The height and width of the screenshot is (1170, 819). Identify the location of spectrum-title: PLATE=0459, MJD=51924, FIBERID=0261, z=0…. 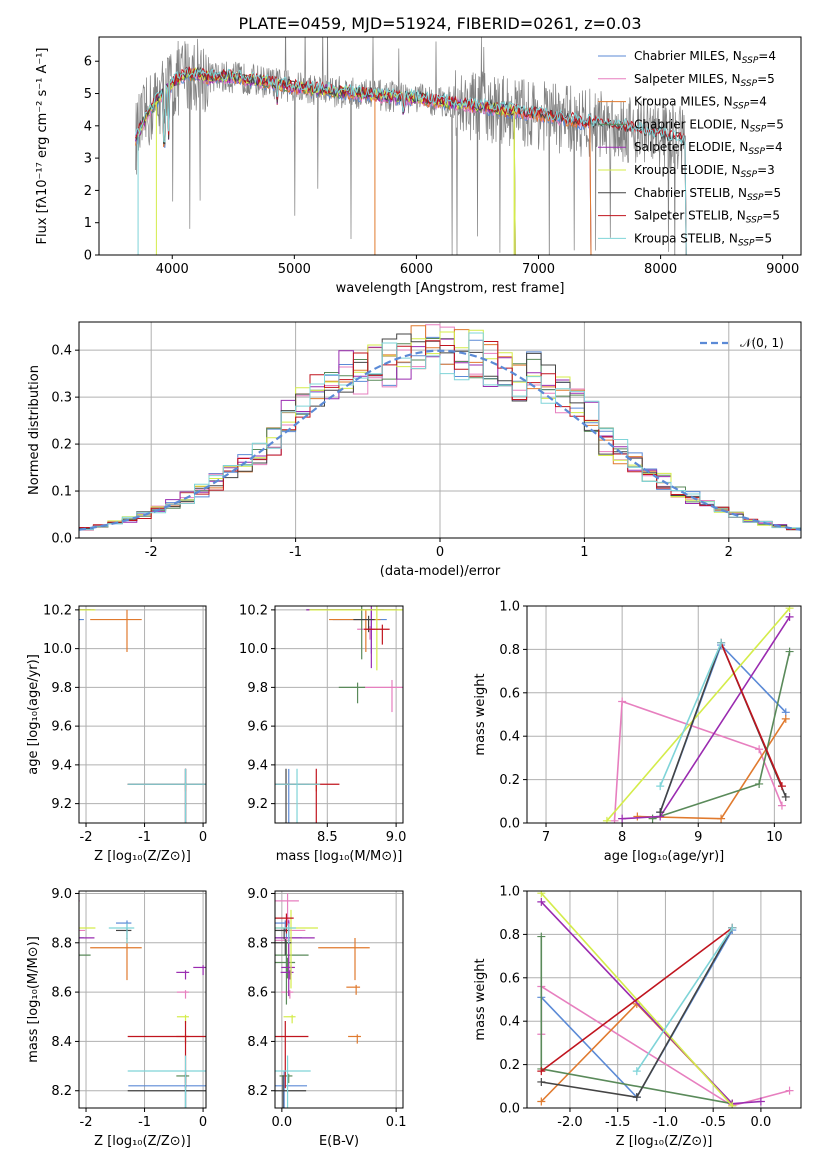
(439, 23).